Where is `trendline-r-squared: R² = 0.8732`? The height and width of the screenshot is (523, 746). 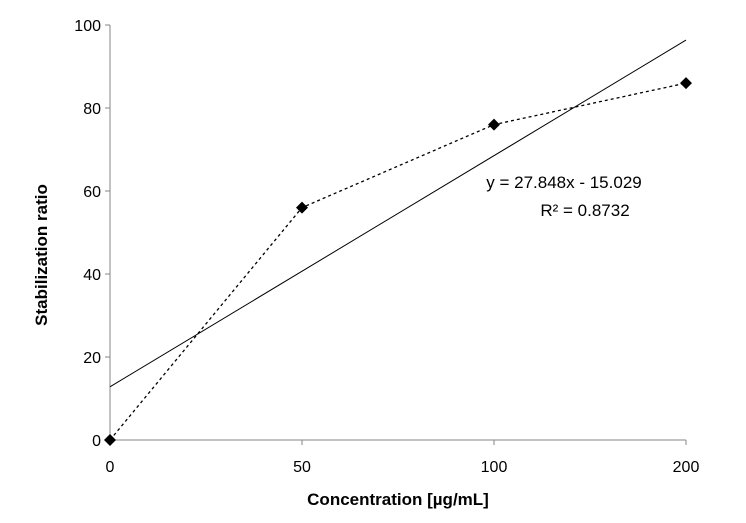
trendline-r-squared: R² = 0.8732 is located at coordinates (584, 210).